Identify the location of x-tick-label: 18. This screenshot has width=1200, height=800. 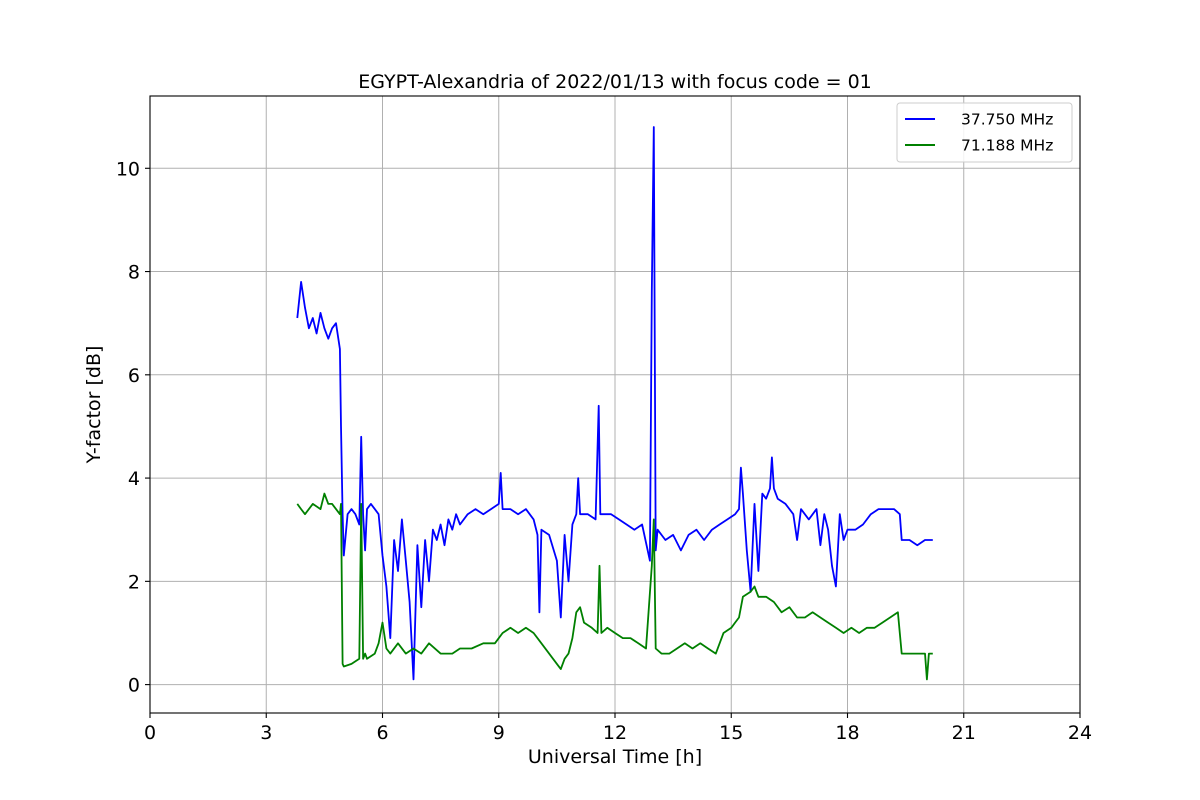
(847, 733).